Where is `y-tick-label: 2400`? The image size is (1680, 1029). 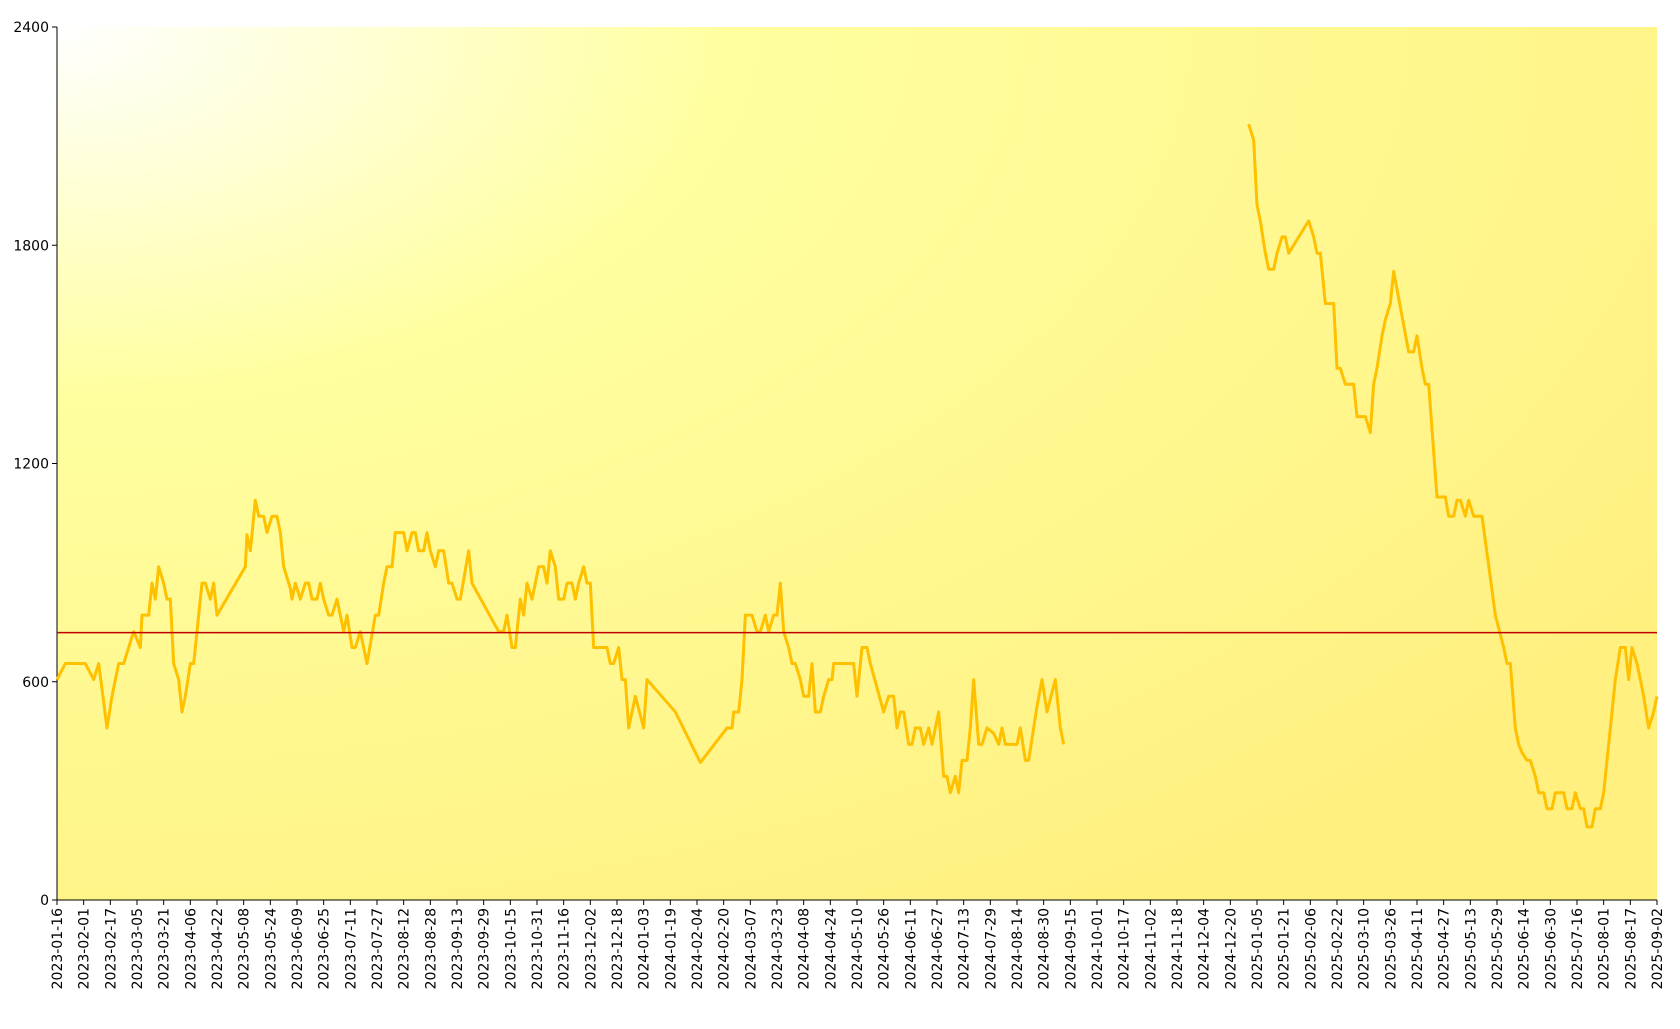
y-tick-label: 2400 is located at coordinates (31, 28).